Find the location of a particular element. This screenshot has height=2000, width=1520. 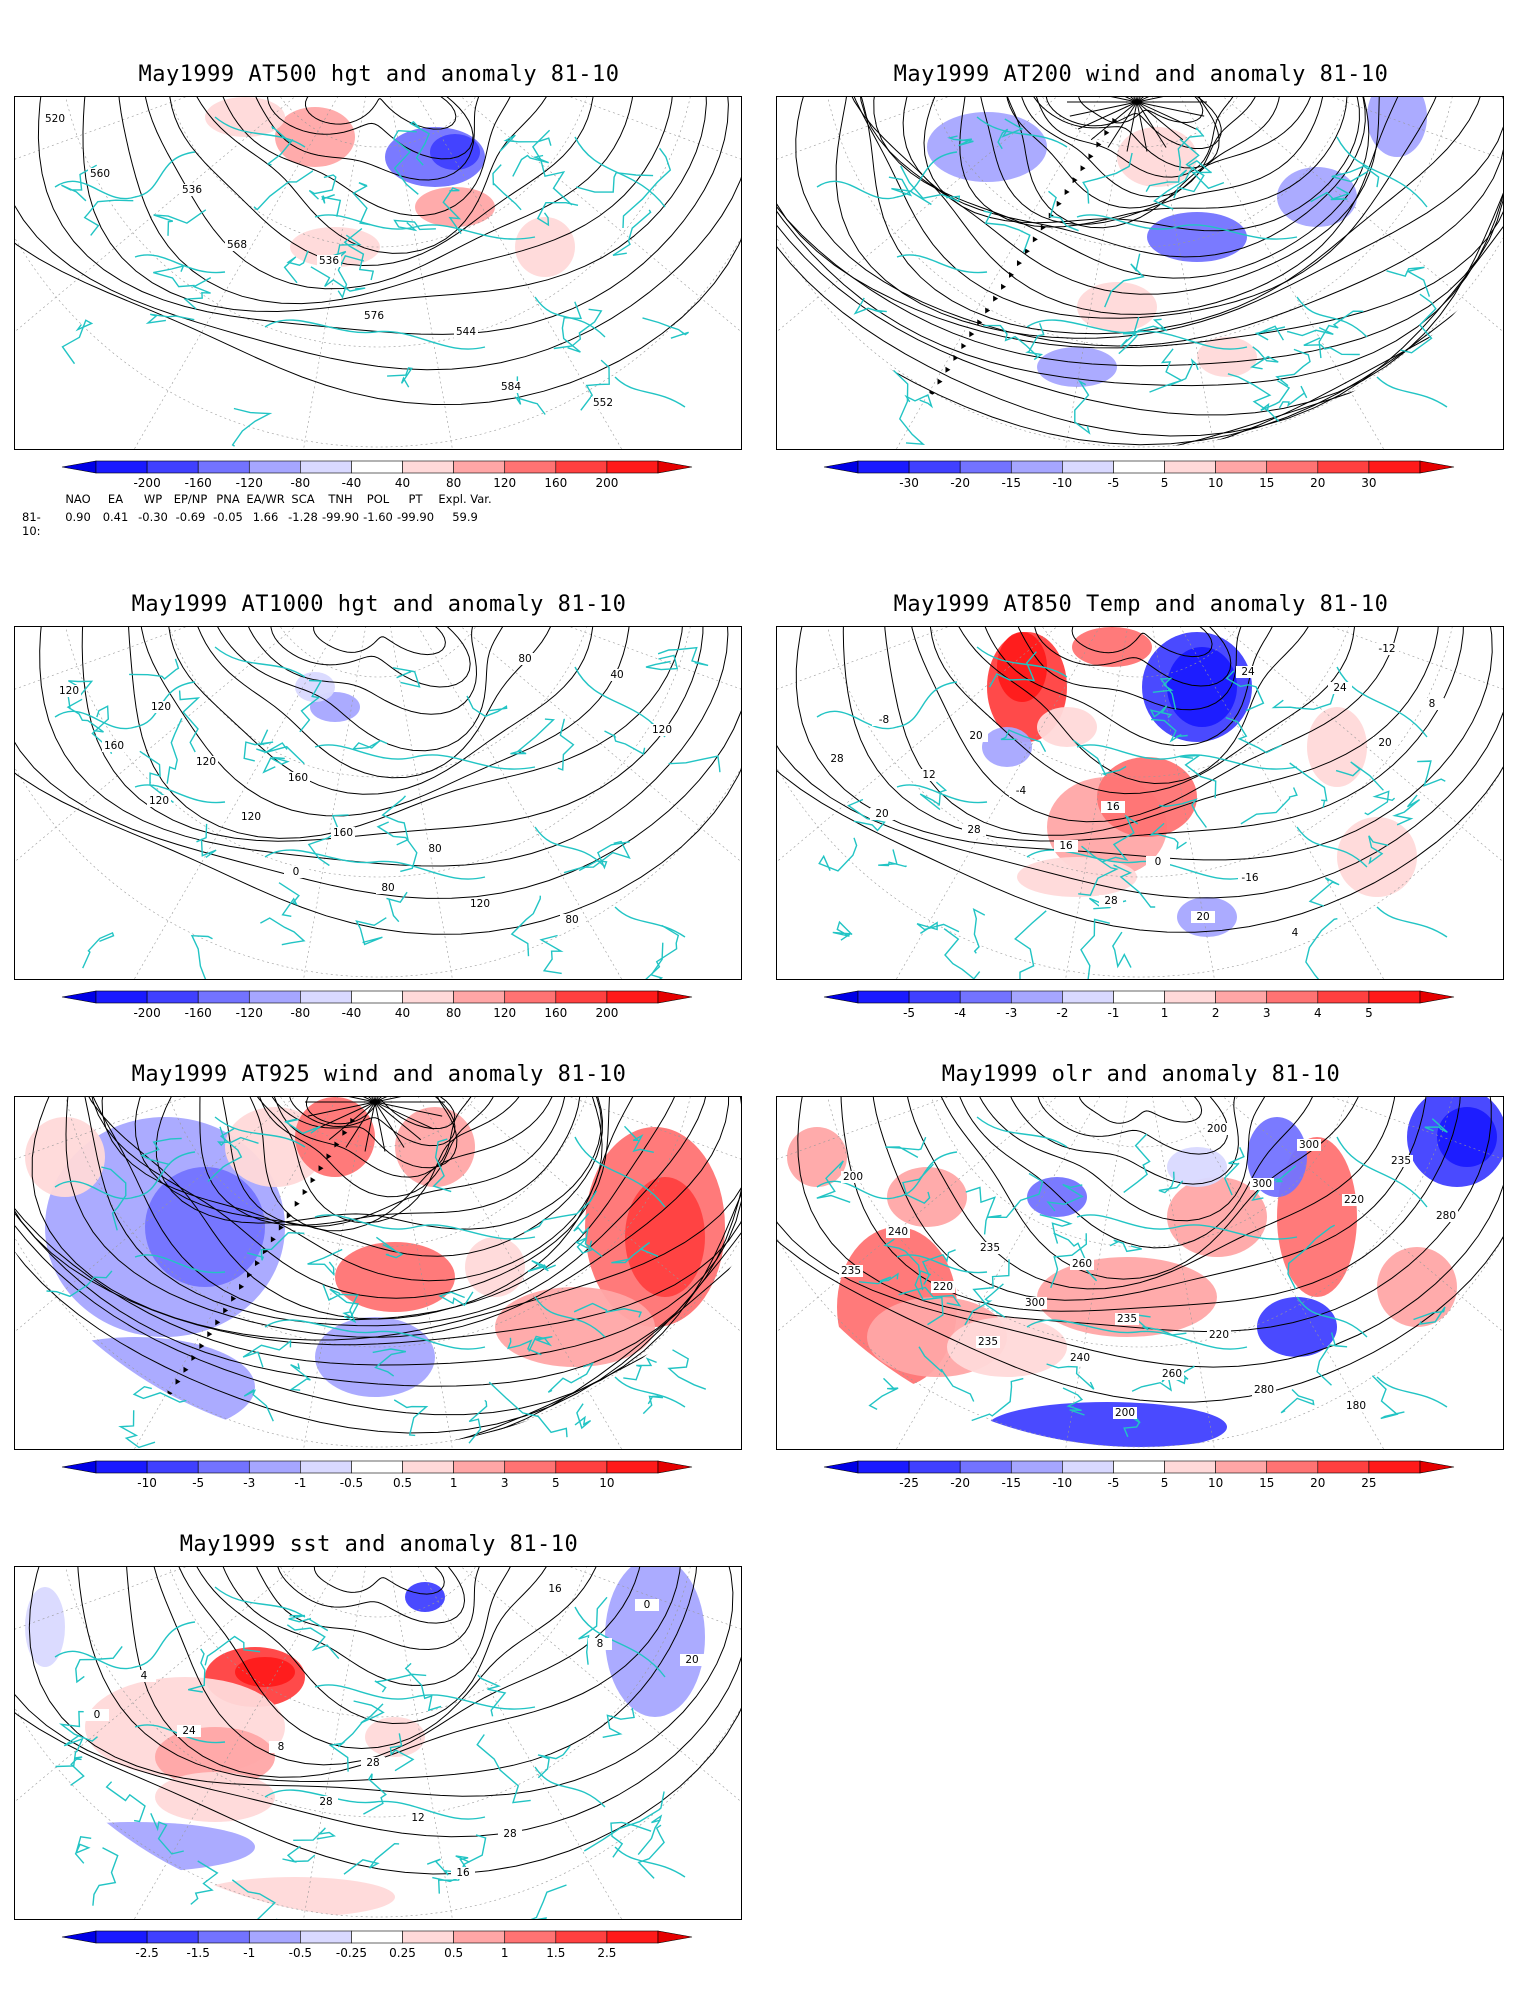

index-header: PNA is located at coordinates (228, 499).